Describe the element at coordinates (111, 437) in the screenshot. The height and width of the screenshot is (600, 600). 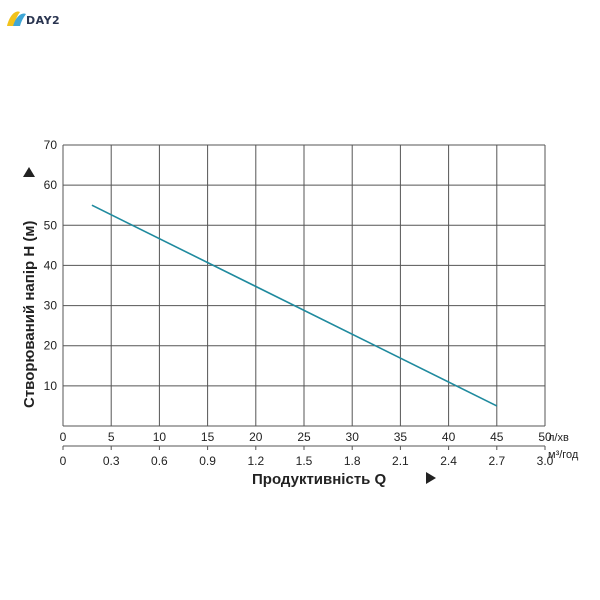
I see `x-tick-label: 5` at that location.